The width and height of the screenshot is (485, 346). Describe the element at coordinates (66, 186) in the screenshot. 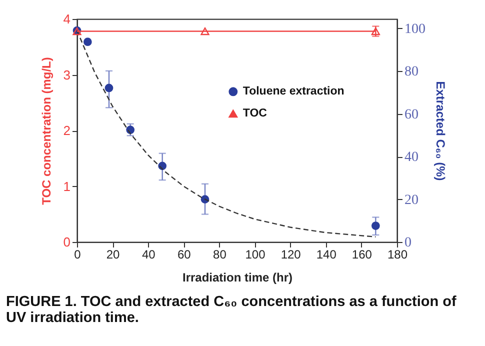

I see `y-tick-label: 1` at that location.